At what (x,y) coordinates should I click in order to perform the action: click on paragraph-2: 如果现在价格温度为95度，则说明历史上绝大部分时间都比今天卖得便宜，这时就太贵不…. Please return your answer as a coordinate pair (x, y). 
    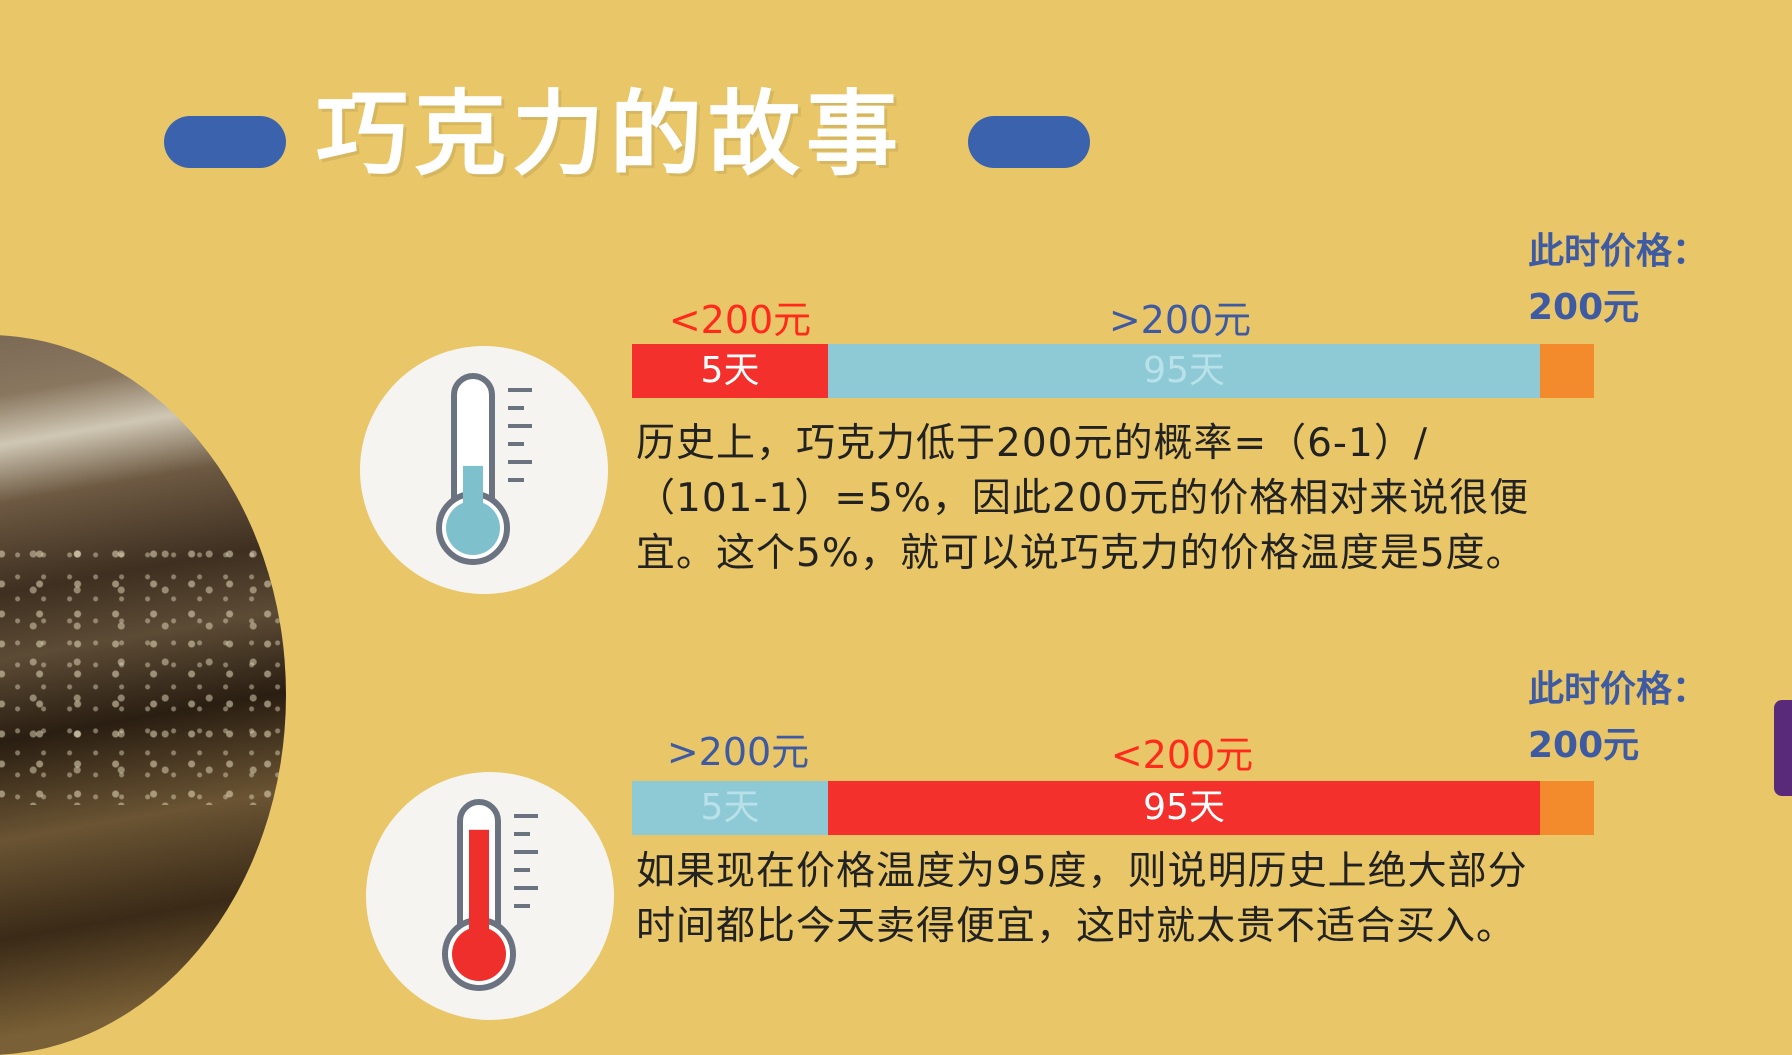
    Looking at the image, I should click on (1082, 899).